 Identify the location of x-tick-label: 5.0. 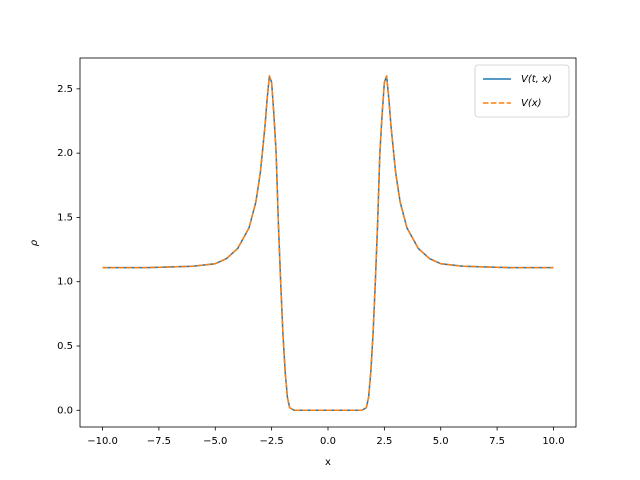
(441, 441).